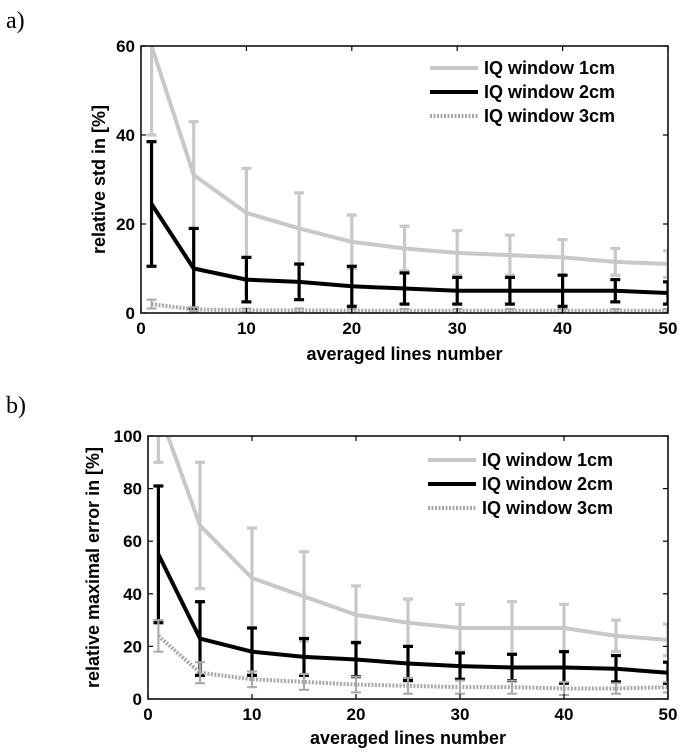 Image resolution: width=681 pixels, height=753 pixels. I want to click on panel-label-a: a), so click(15, 21).